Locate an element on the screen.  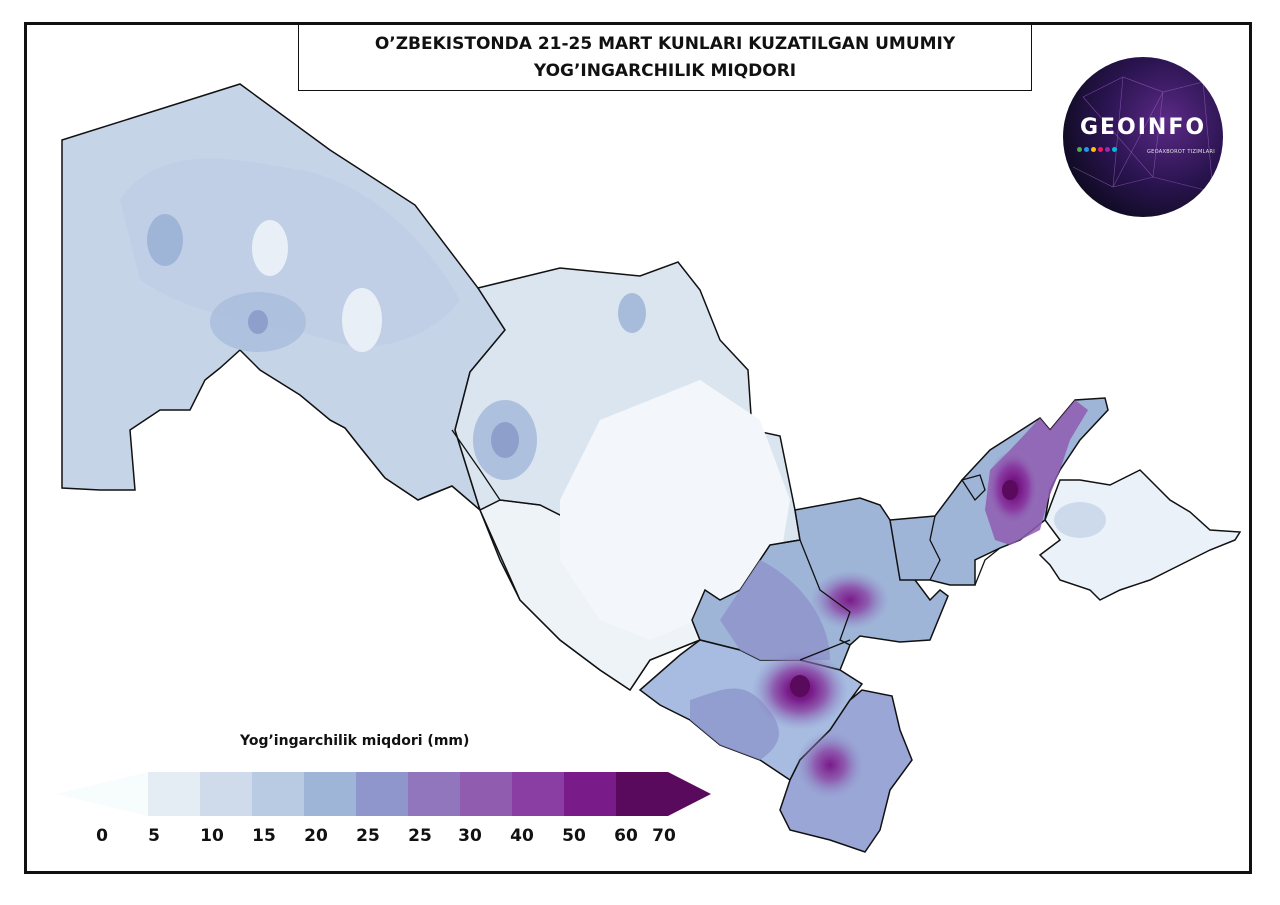
legend-color-bar is located at coordinates (383, 794).